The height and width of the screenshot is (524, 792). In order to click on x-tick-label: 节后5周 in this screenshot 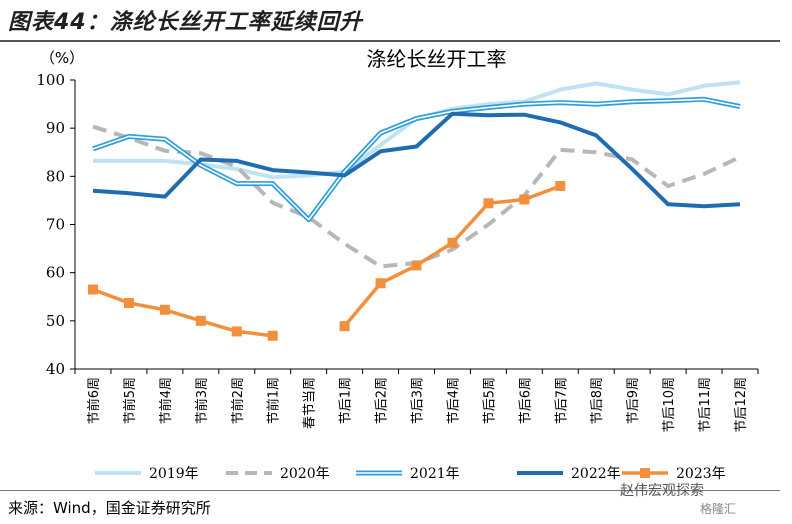, I will do `click(489, 400)`.